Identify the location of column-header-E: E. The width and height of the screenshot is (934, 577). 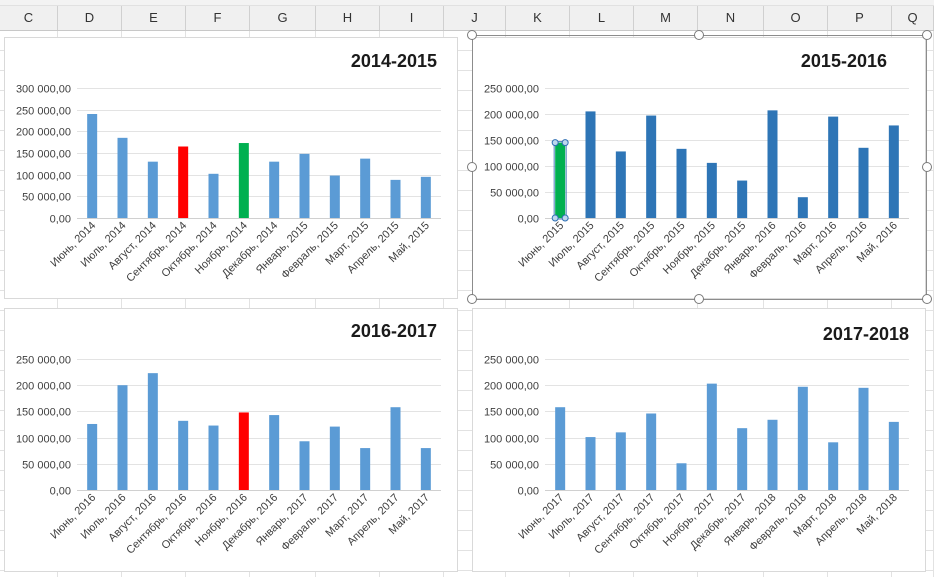
(154, 18).